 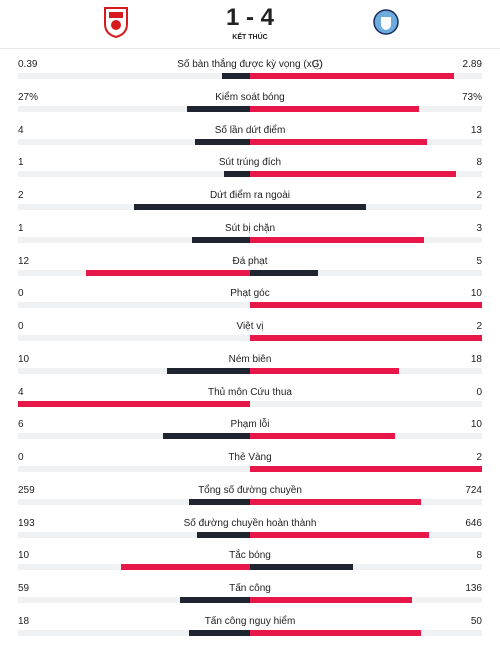 I want to click on stat-label: Sút trúng đích, so click(x=250, y=163).